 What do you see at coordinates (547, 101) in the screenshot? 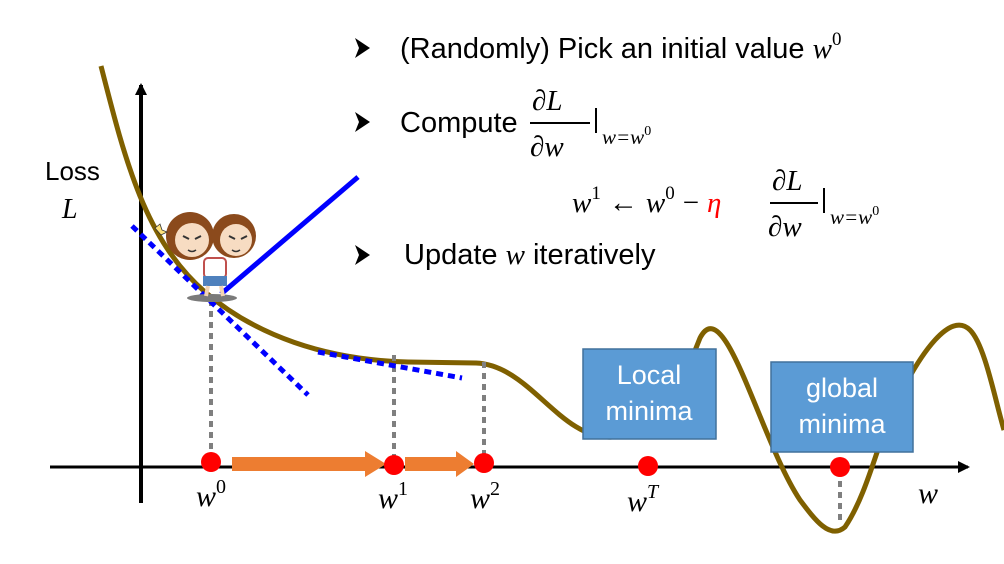
I see `derivative-numerator: ∂L` at bounding box center [547, 101].